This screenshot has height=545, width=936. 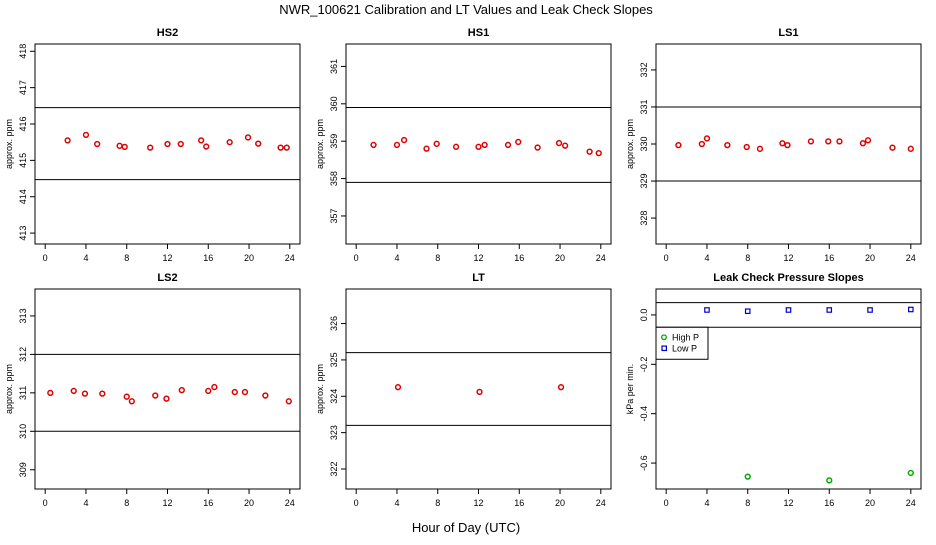 I want to click on legend-label: High P, so click(x=685, y=337).